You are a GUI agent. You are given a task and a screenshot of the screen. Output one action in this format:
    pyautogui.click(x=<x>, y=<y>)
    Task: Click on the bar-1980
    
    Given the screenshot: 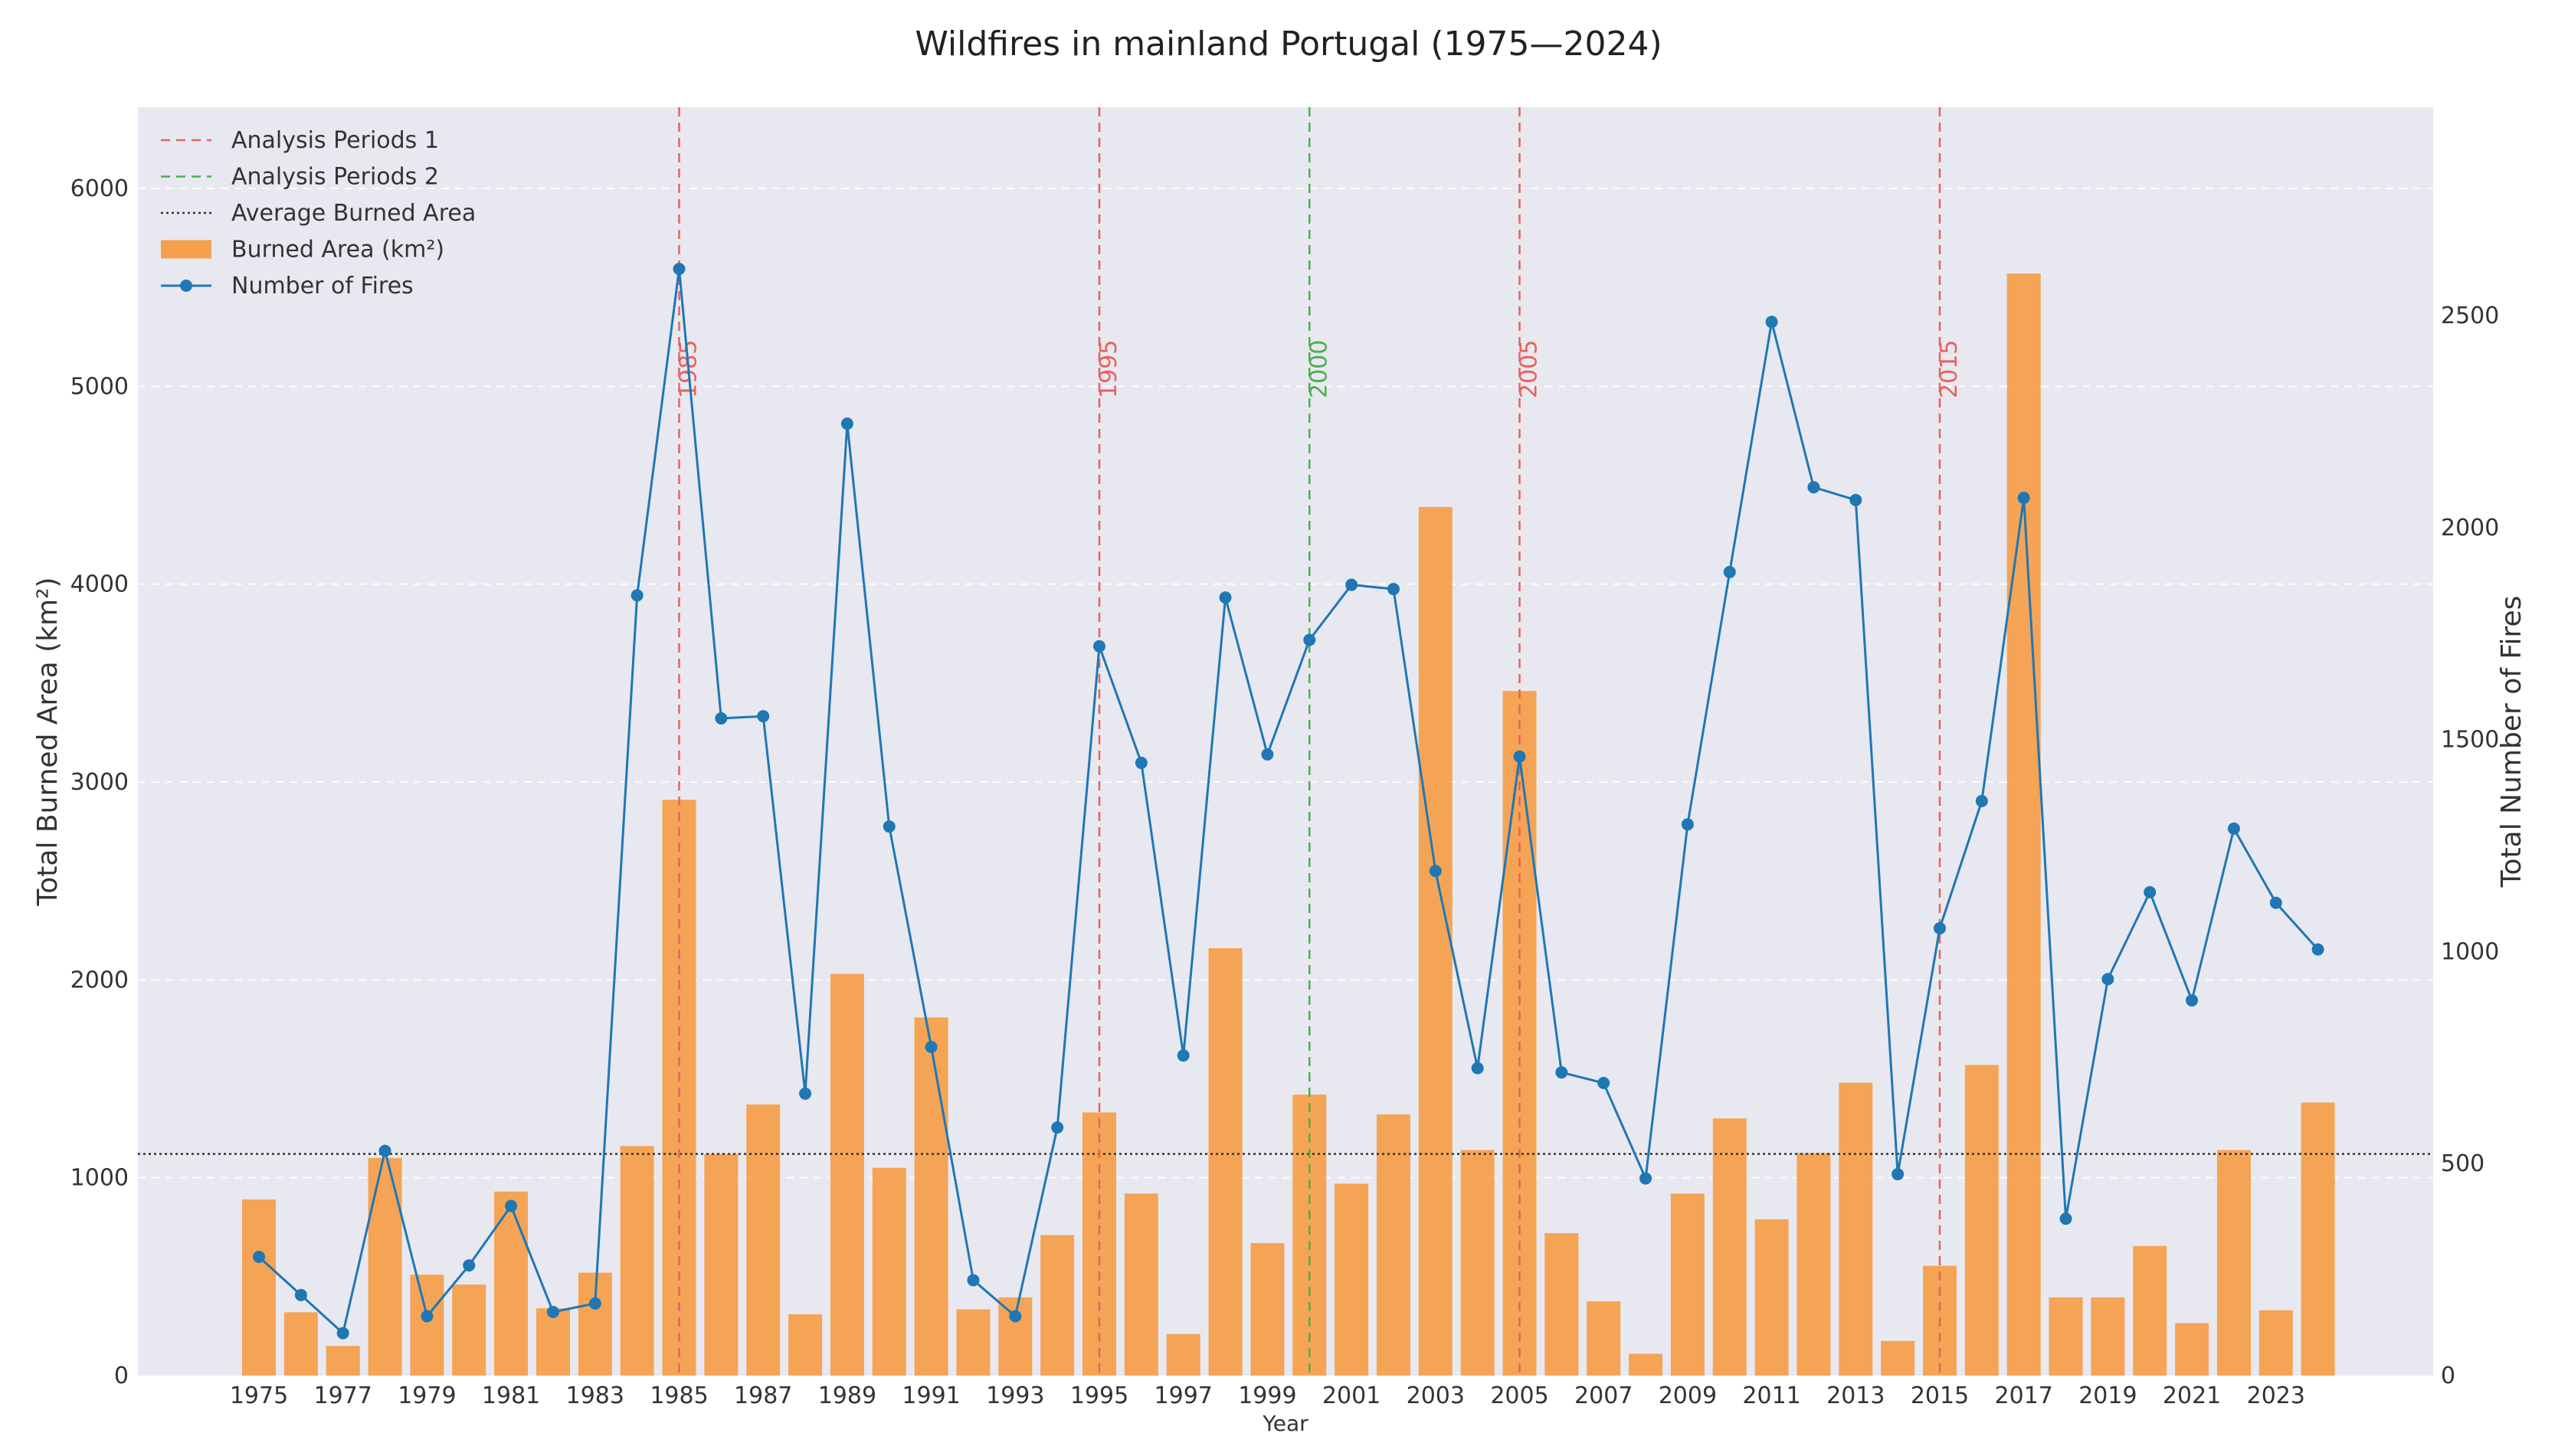 What is the action you would take?
    pyautogui.click(x=469, y=1330)
    